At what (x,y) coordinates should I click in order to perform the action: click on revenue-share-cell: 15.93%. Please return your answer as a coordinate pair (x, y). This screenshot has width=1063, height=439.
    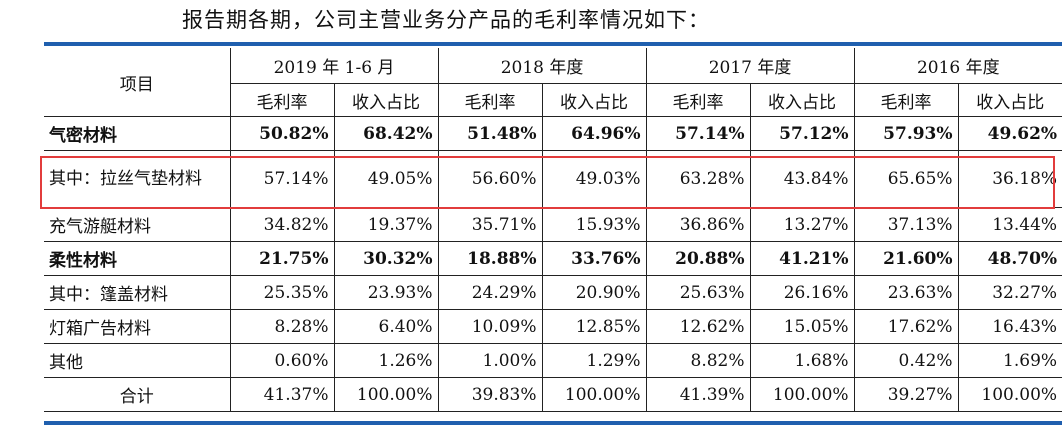
    Looking at the image, I should click on (594, 224).